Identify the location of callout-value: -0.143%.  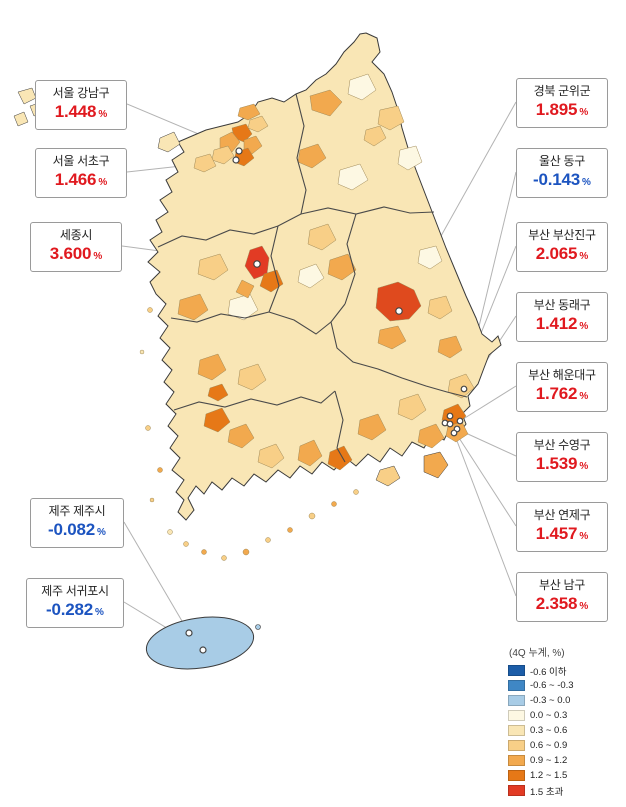
(562, 181).